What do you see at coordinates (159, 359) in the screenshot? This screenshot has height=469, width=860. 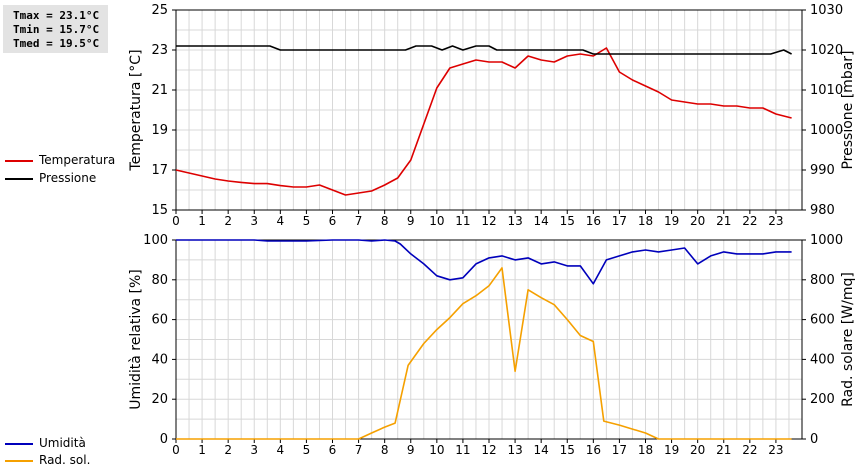 I see `y-left-tick-label: 40` at bounding box center [159, 359].